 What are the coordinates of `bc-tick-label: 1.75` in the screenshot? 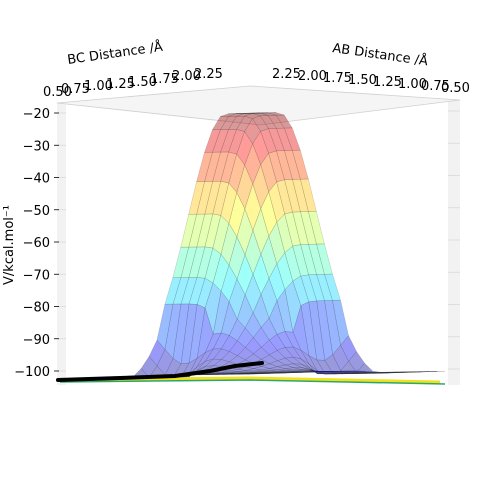 It's located at (164, 79).